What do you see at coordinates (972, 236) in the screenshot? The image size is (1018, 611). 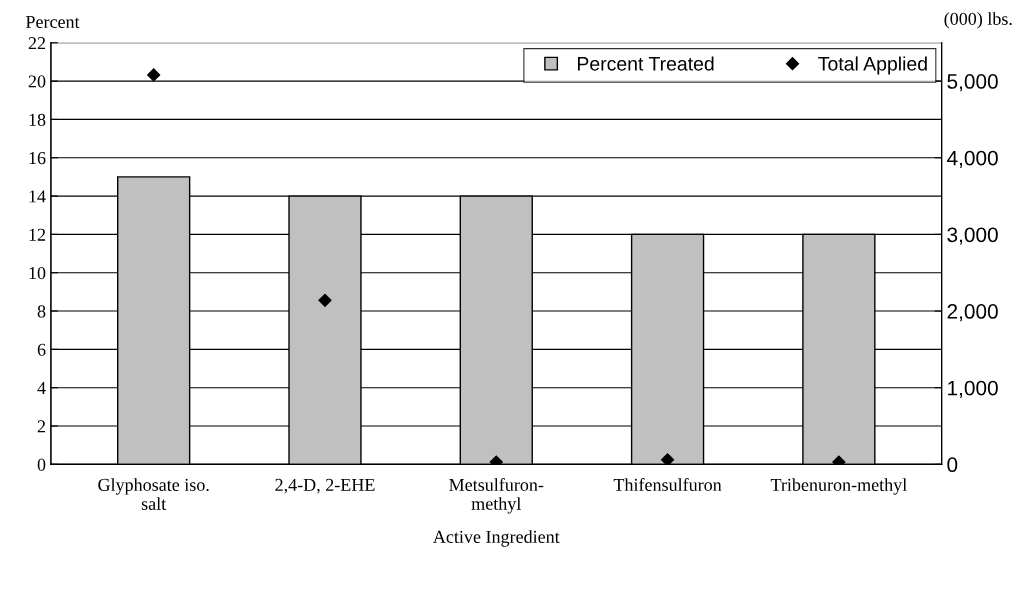 I see `y2-tick-label: 3,000` at bounding box center [972, 236].